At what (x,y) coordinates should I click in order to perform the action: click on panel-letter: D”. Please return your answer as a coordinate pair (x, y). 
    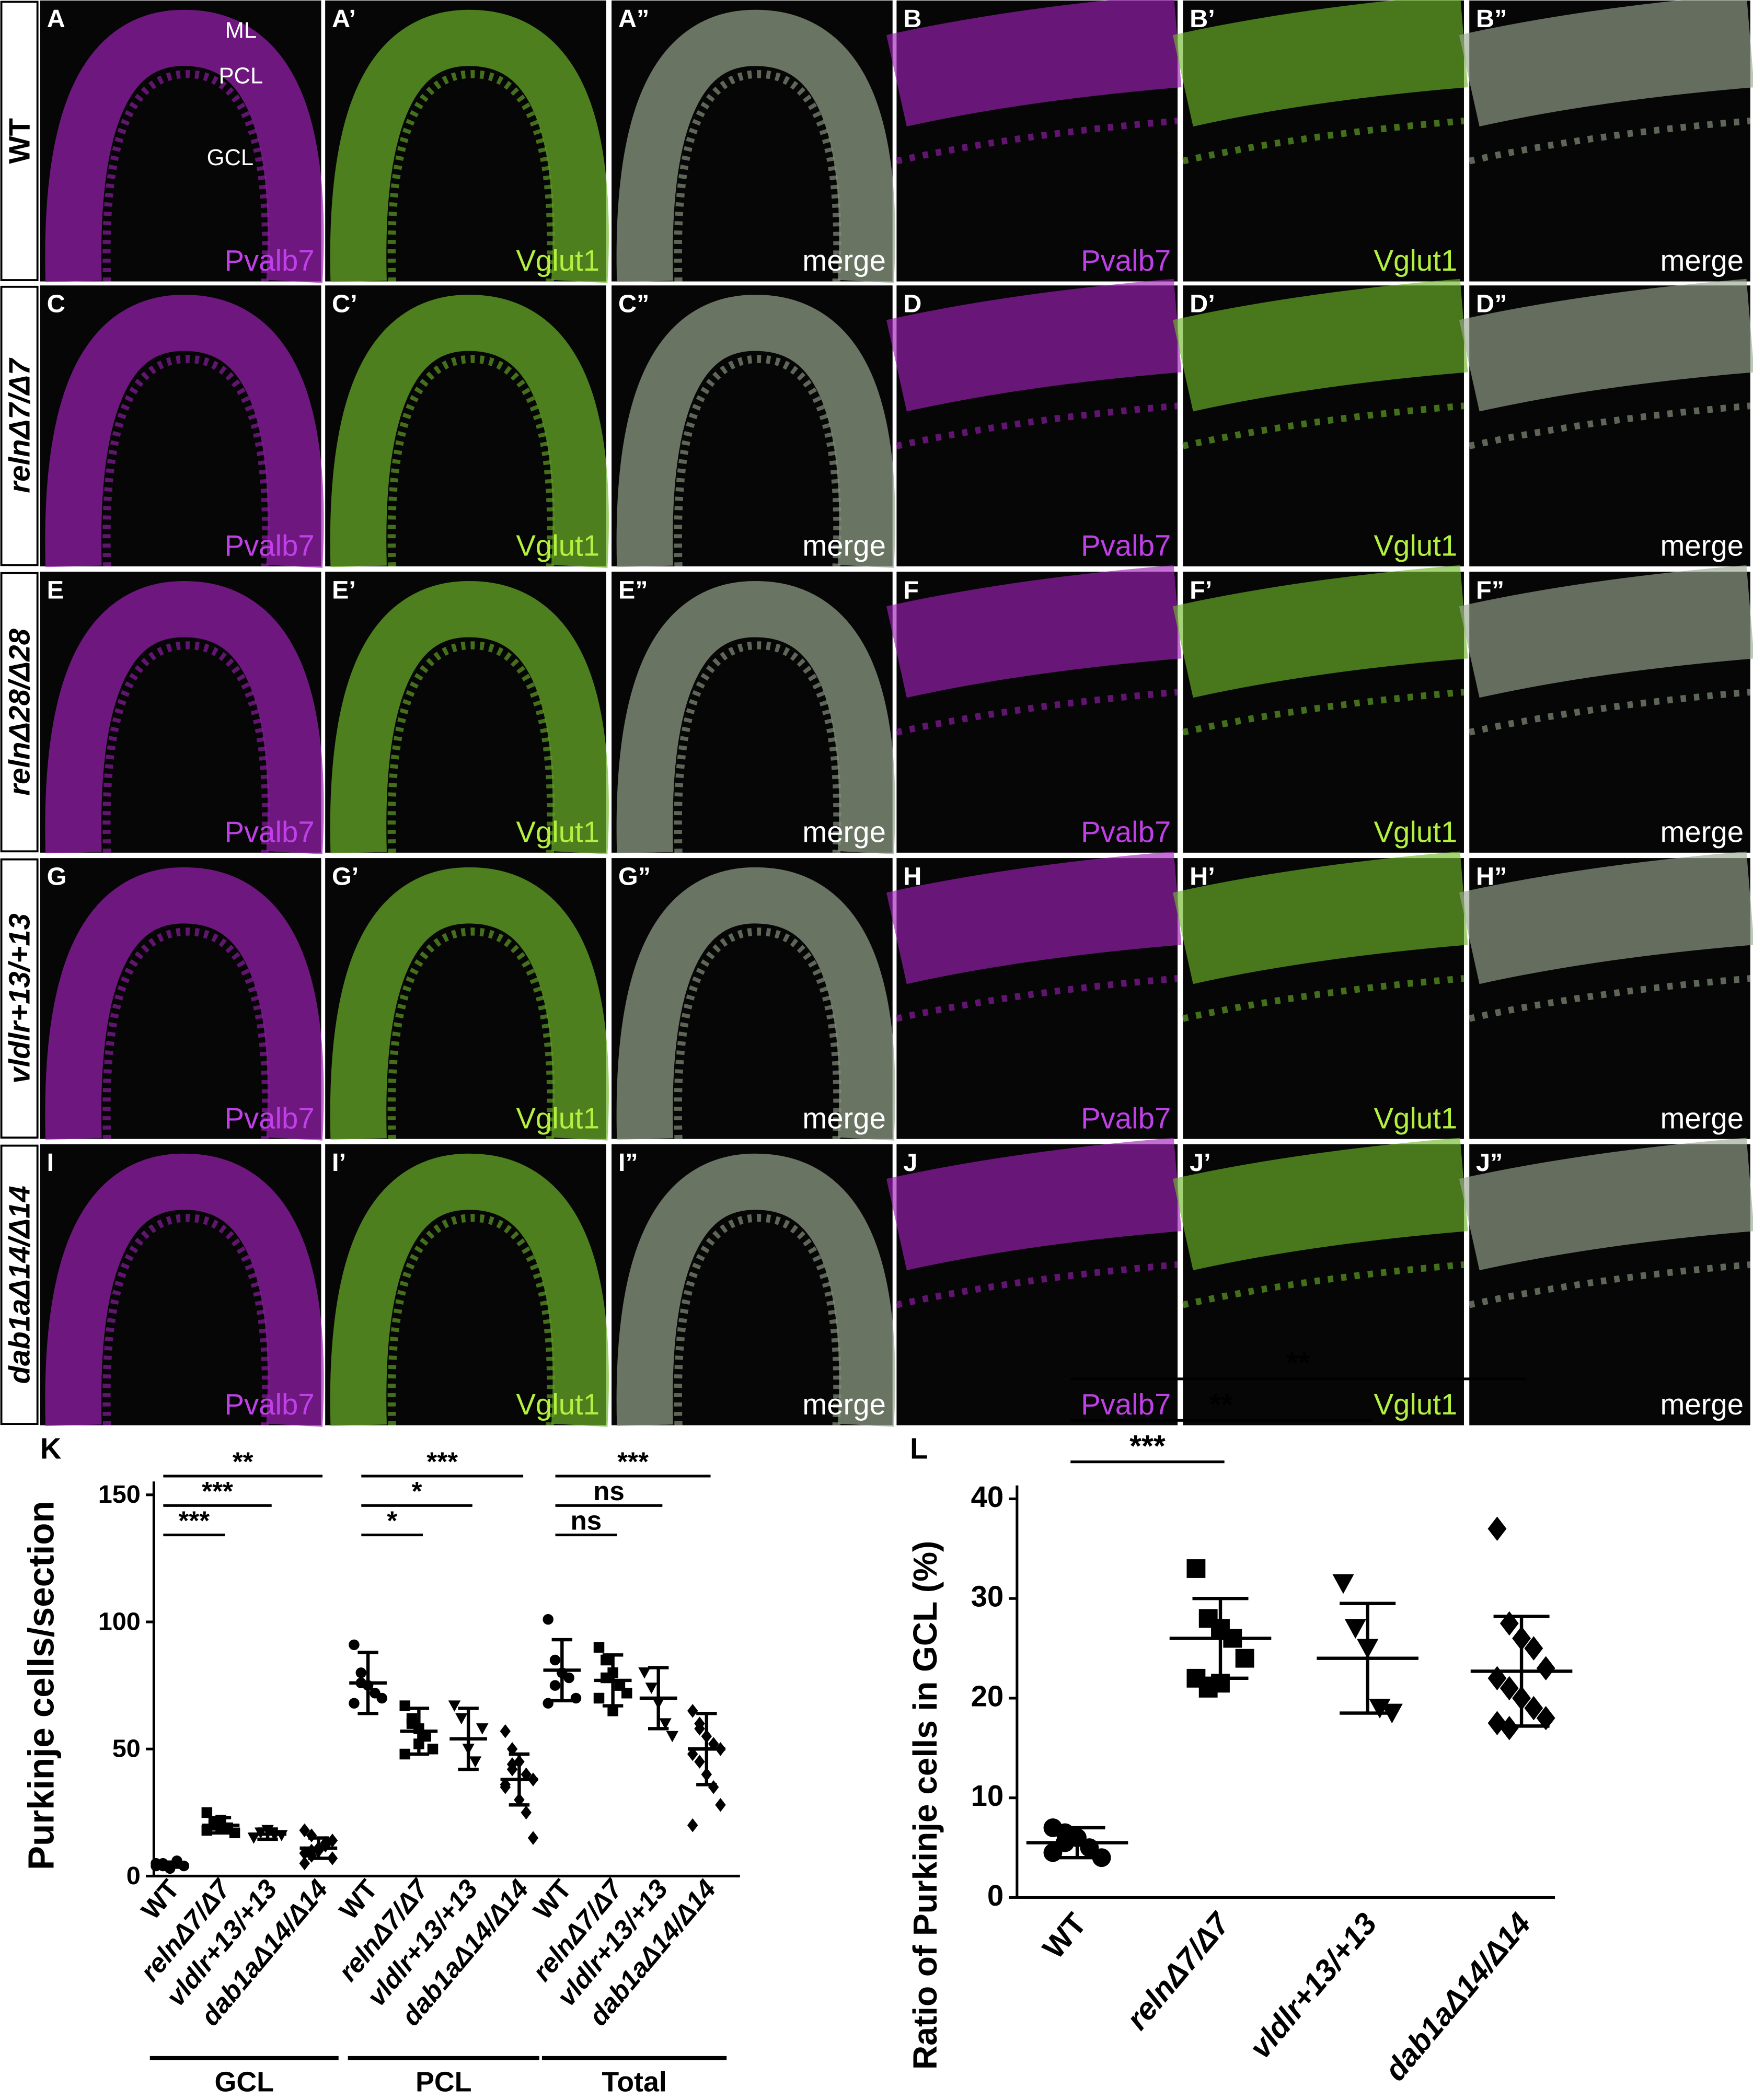
    Looking at the image, I should click on (1491, 303).